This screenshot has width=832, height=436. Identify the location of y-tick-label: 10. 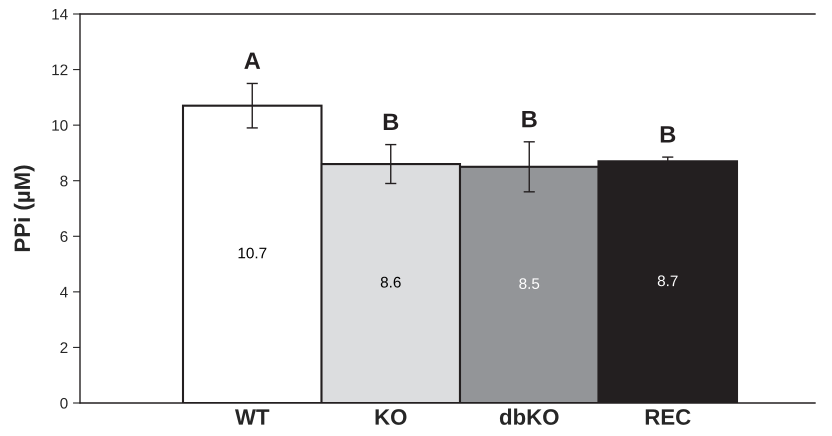
(60, 125).